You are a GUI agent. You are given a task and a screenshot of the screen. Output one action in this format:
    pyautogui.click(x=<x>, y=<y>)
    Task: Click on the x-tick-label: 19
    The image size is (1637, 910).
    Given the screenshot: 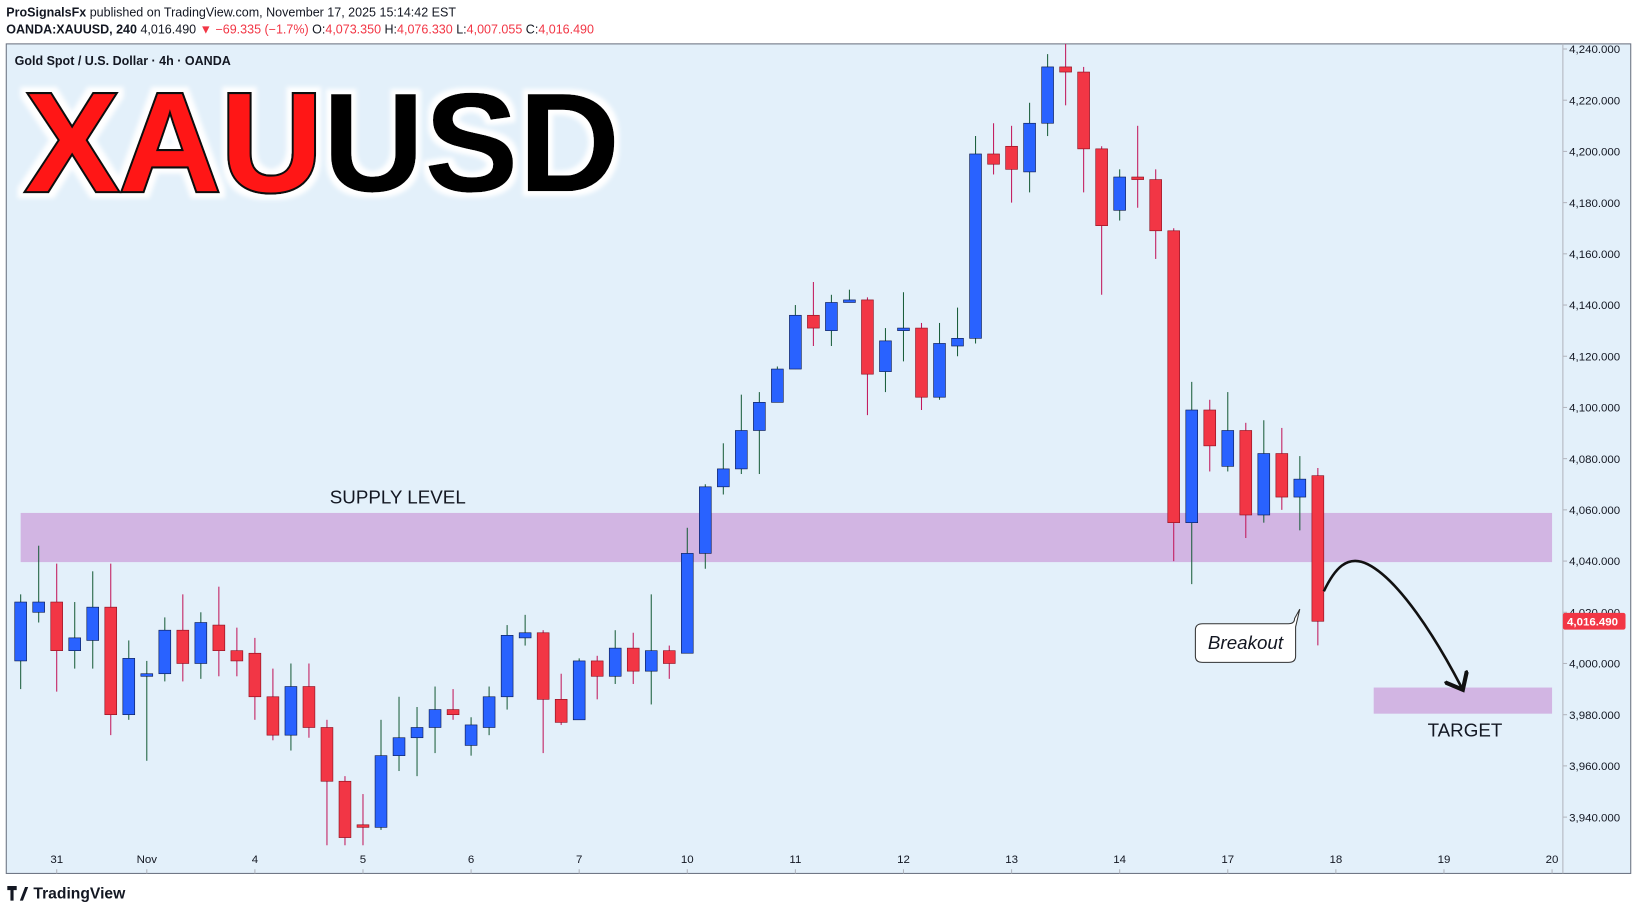 What is the action you would take?
    pyautogui.click(x=1444, y=860)
    